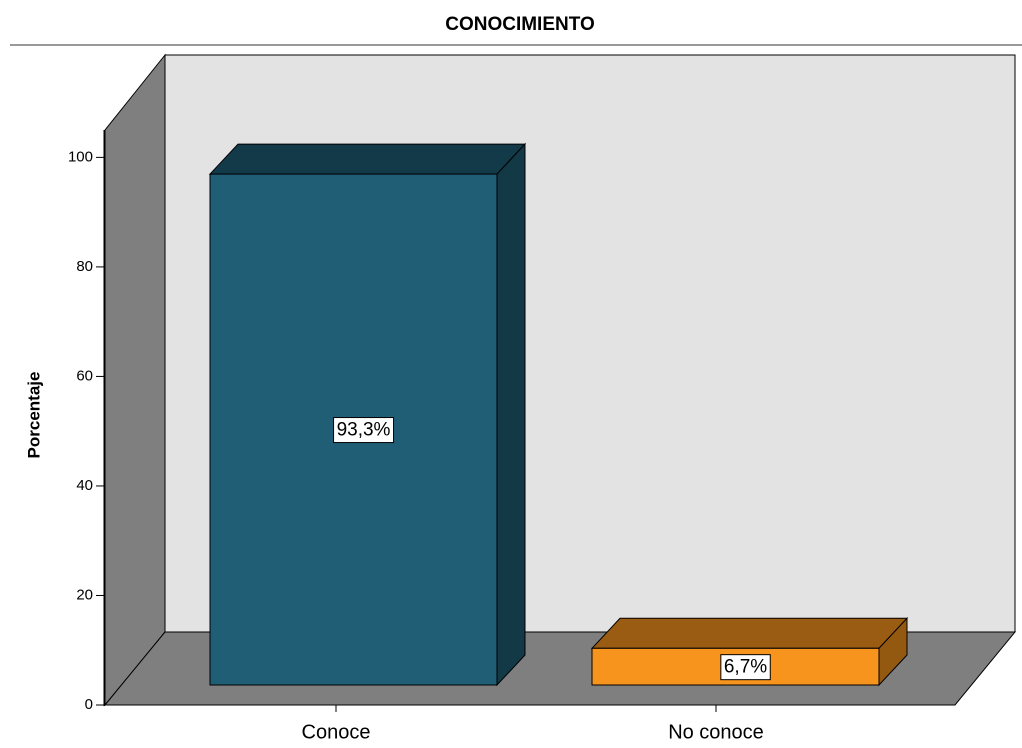 The image size is (1022, 748). What do you see at coordinates (511, 414) in the screenshot?
I see `bar-side` at bounding box center [511, 414].